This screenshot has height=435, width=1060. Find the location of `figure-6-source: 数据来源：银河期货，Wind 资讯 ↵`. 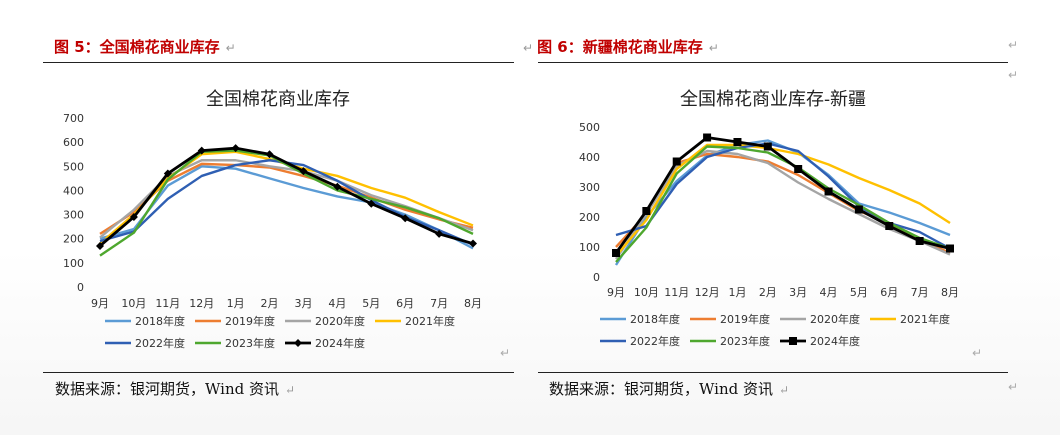

figure-6-source: 数据来源：银河期货，Wind 资讯 ↵ is located at coordinates (669, 388).